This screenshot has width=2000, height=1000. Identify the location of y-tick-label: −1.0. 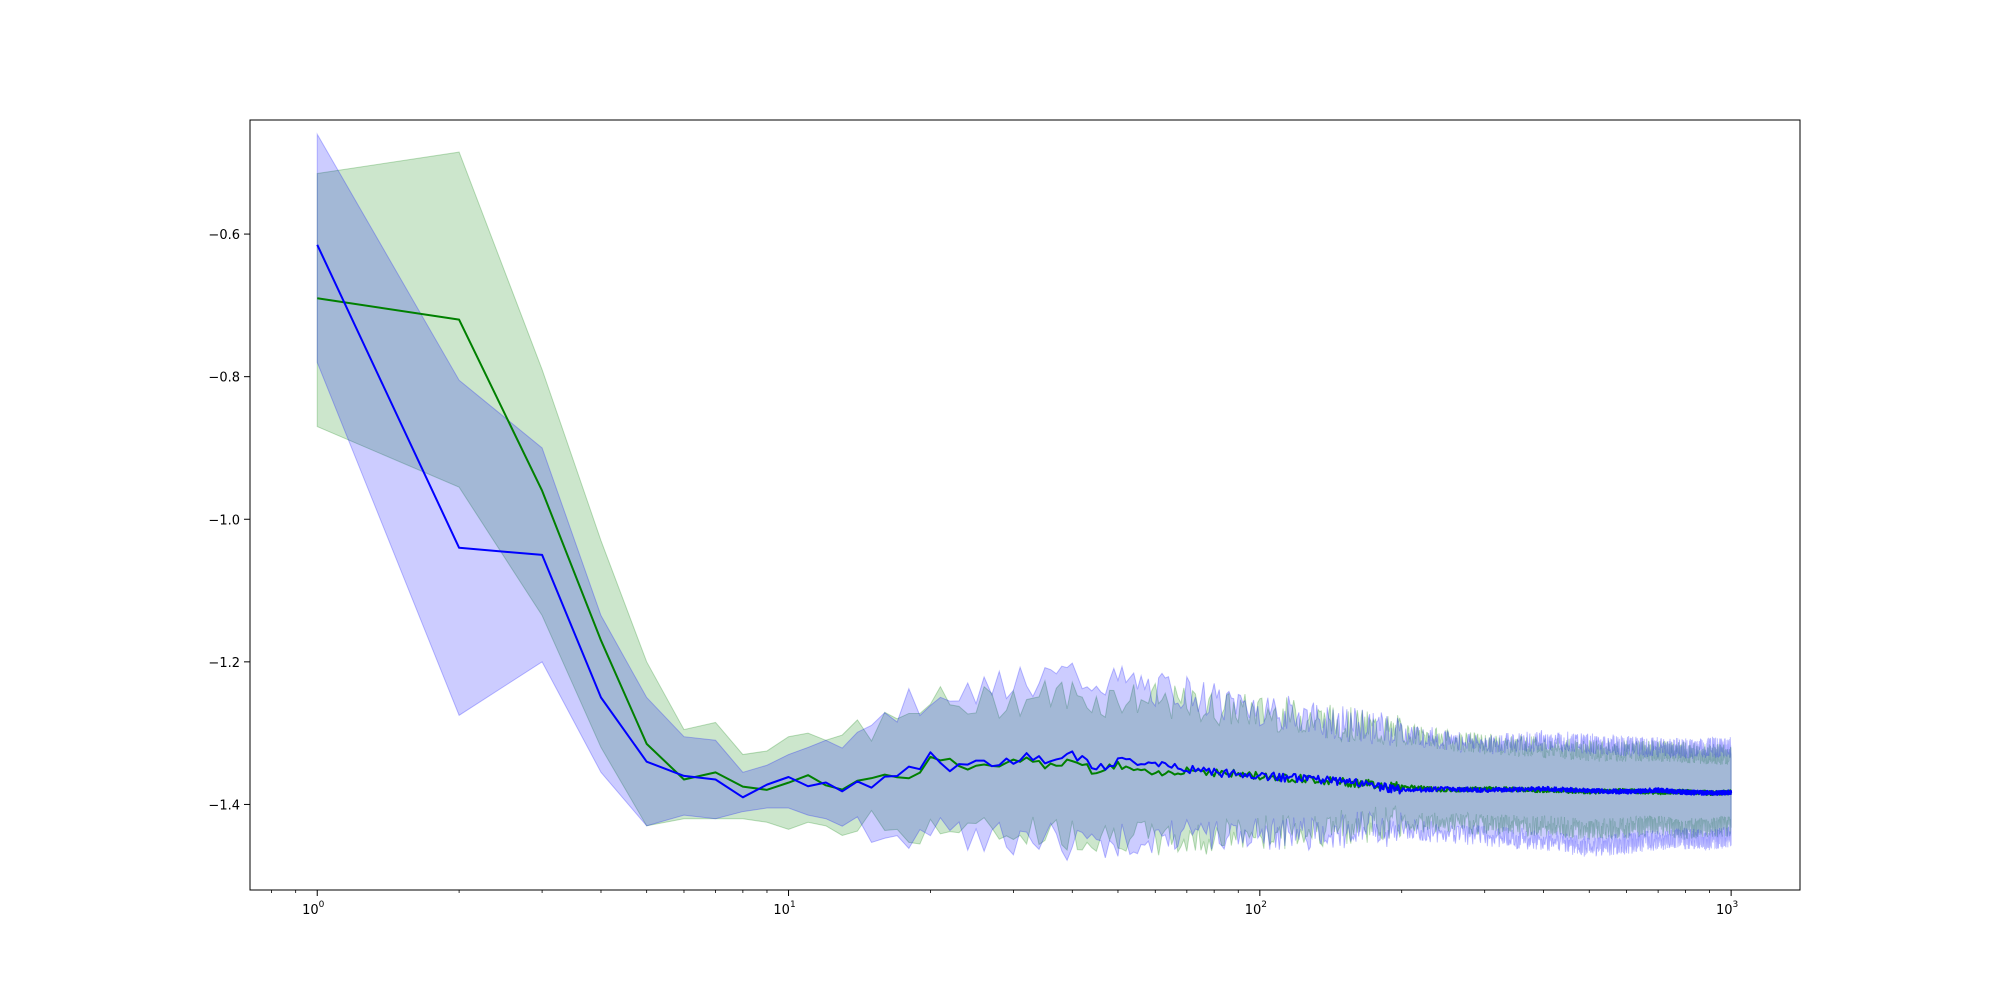
(224, 520).